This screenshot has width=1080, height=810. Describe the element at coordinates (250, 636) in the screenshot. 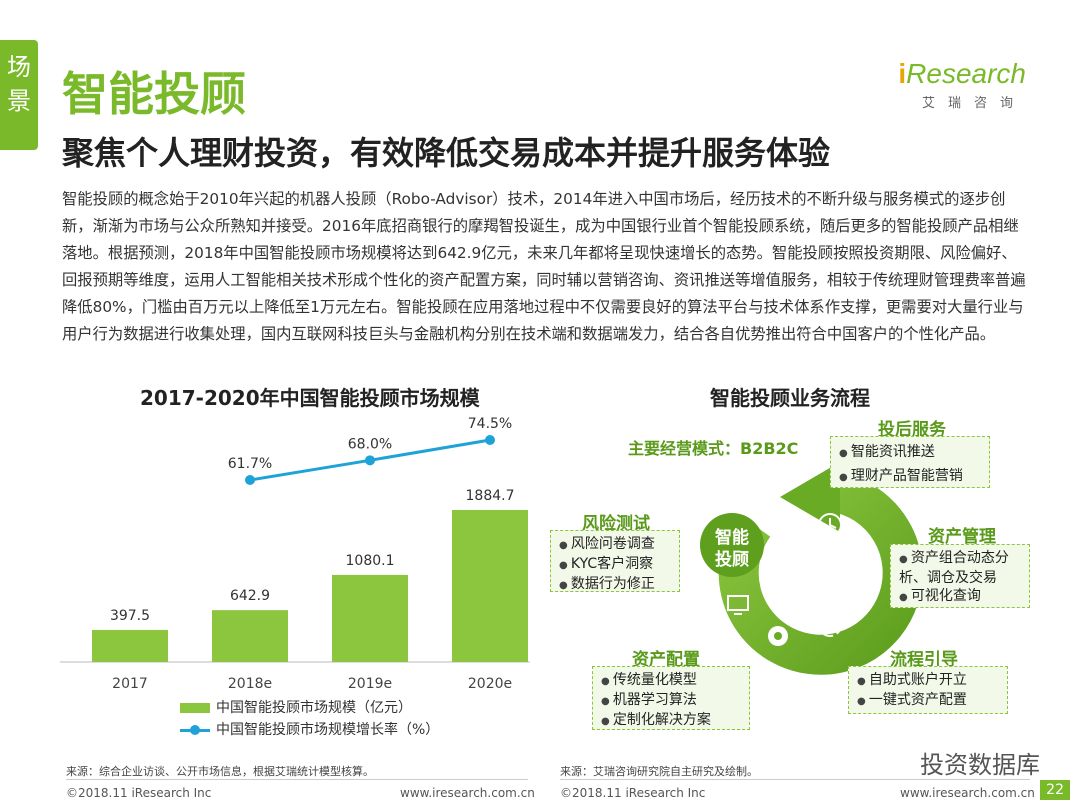

I see `bar-2018e` at that location.